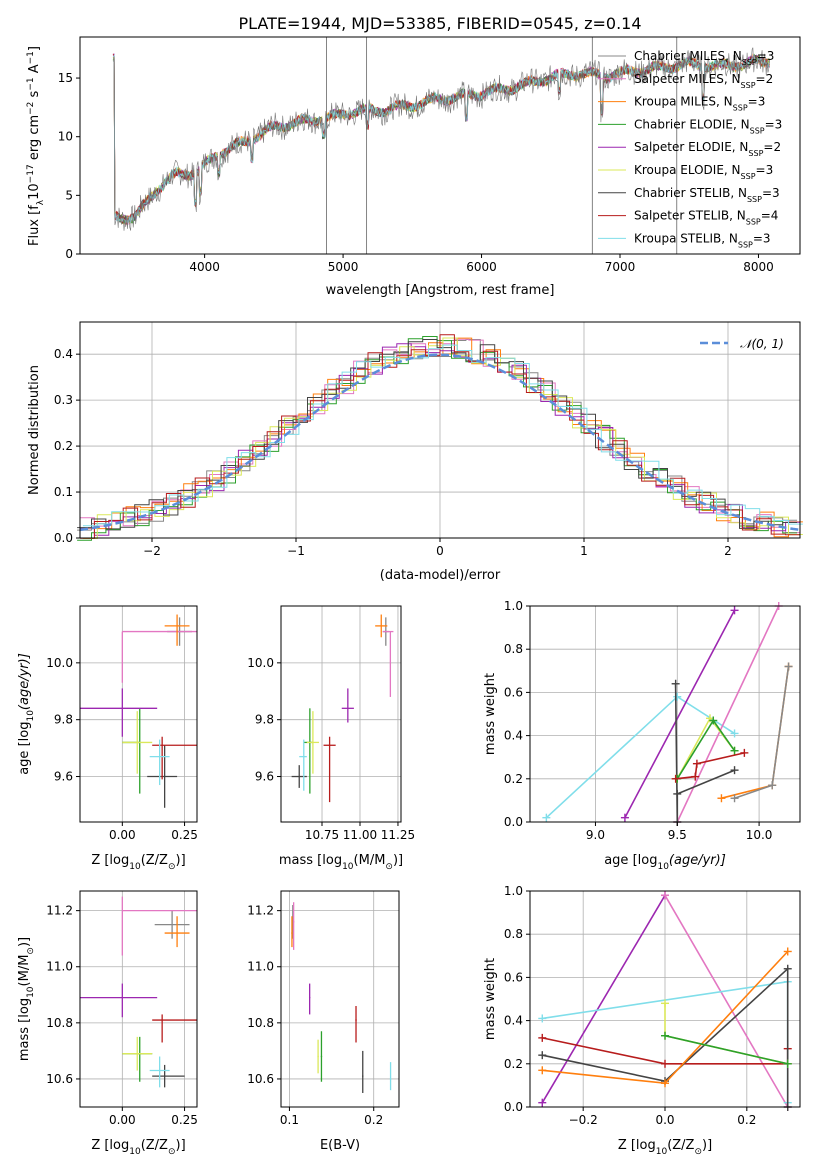 Image resolution: width=819 pixels, height=1170 pixels. I want to click on x-tick-label: −2, so click(152, 551).